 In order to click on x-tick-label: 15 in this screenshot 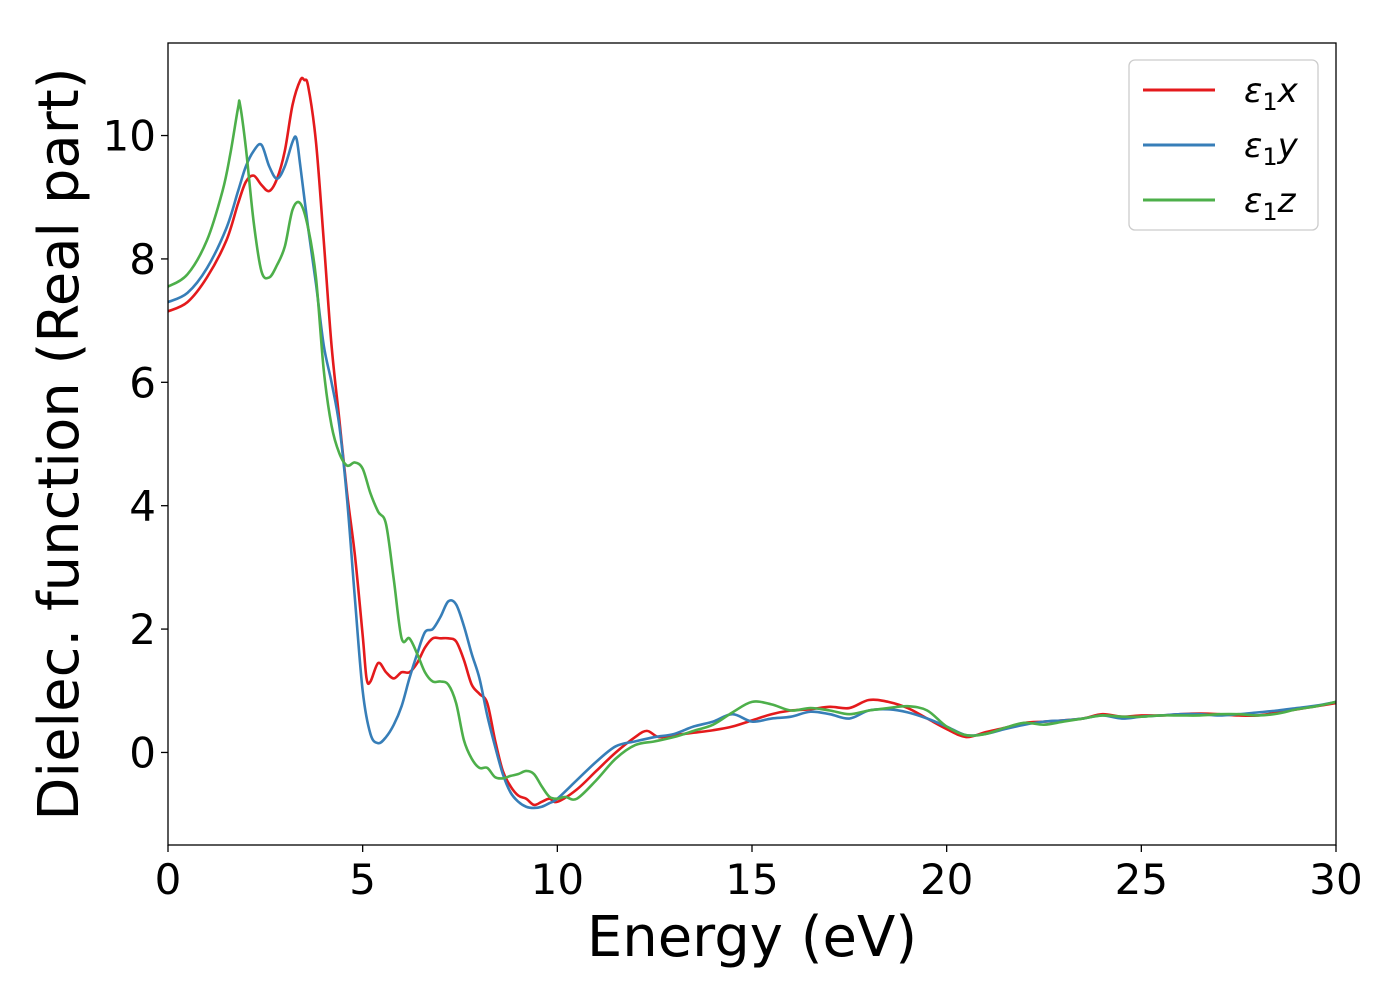, I will do `click(751, 879)`.